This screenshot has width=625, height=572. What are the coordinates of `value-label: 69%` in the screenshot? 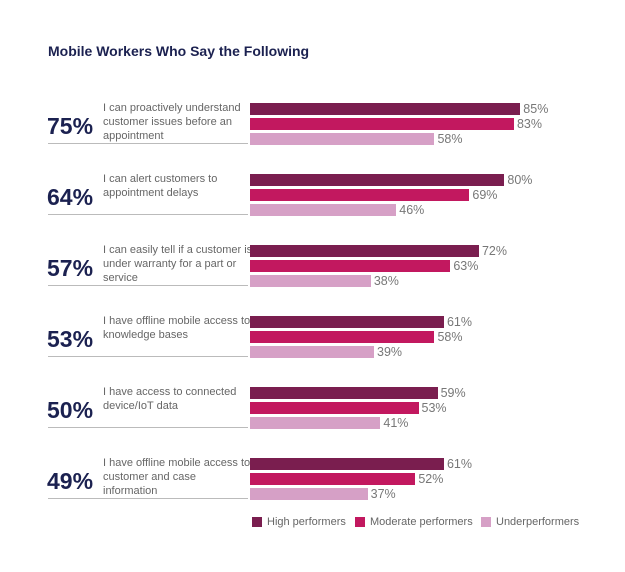 It's located at (485, 195).